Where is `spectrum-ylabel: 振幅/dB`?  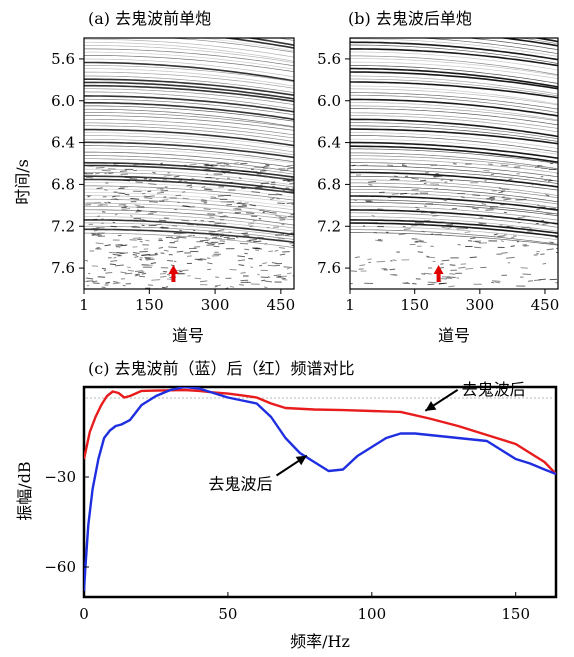
spectrum-ylabel: 振幅/dB is located at coordinates (24, 490).